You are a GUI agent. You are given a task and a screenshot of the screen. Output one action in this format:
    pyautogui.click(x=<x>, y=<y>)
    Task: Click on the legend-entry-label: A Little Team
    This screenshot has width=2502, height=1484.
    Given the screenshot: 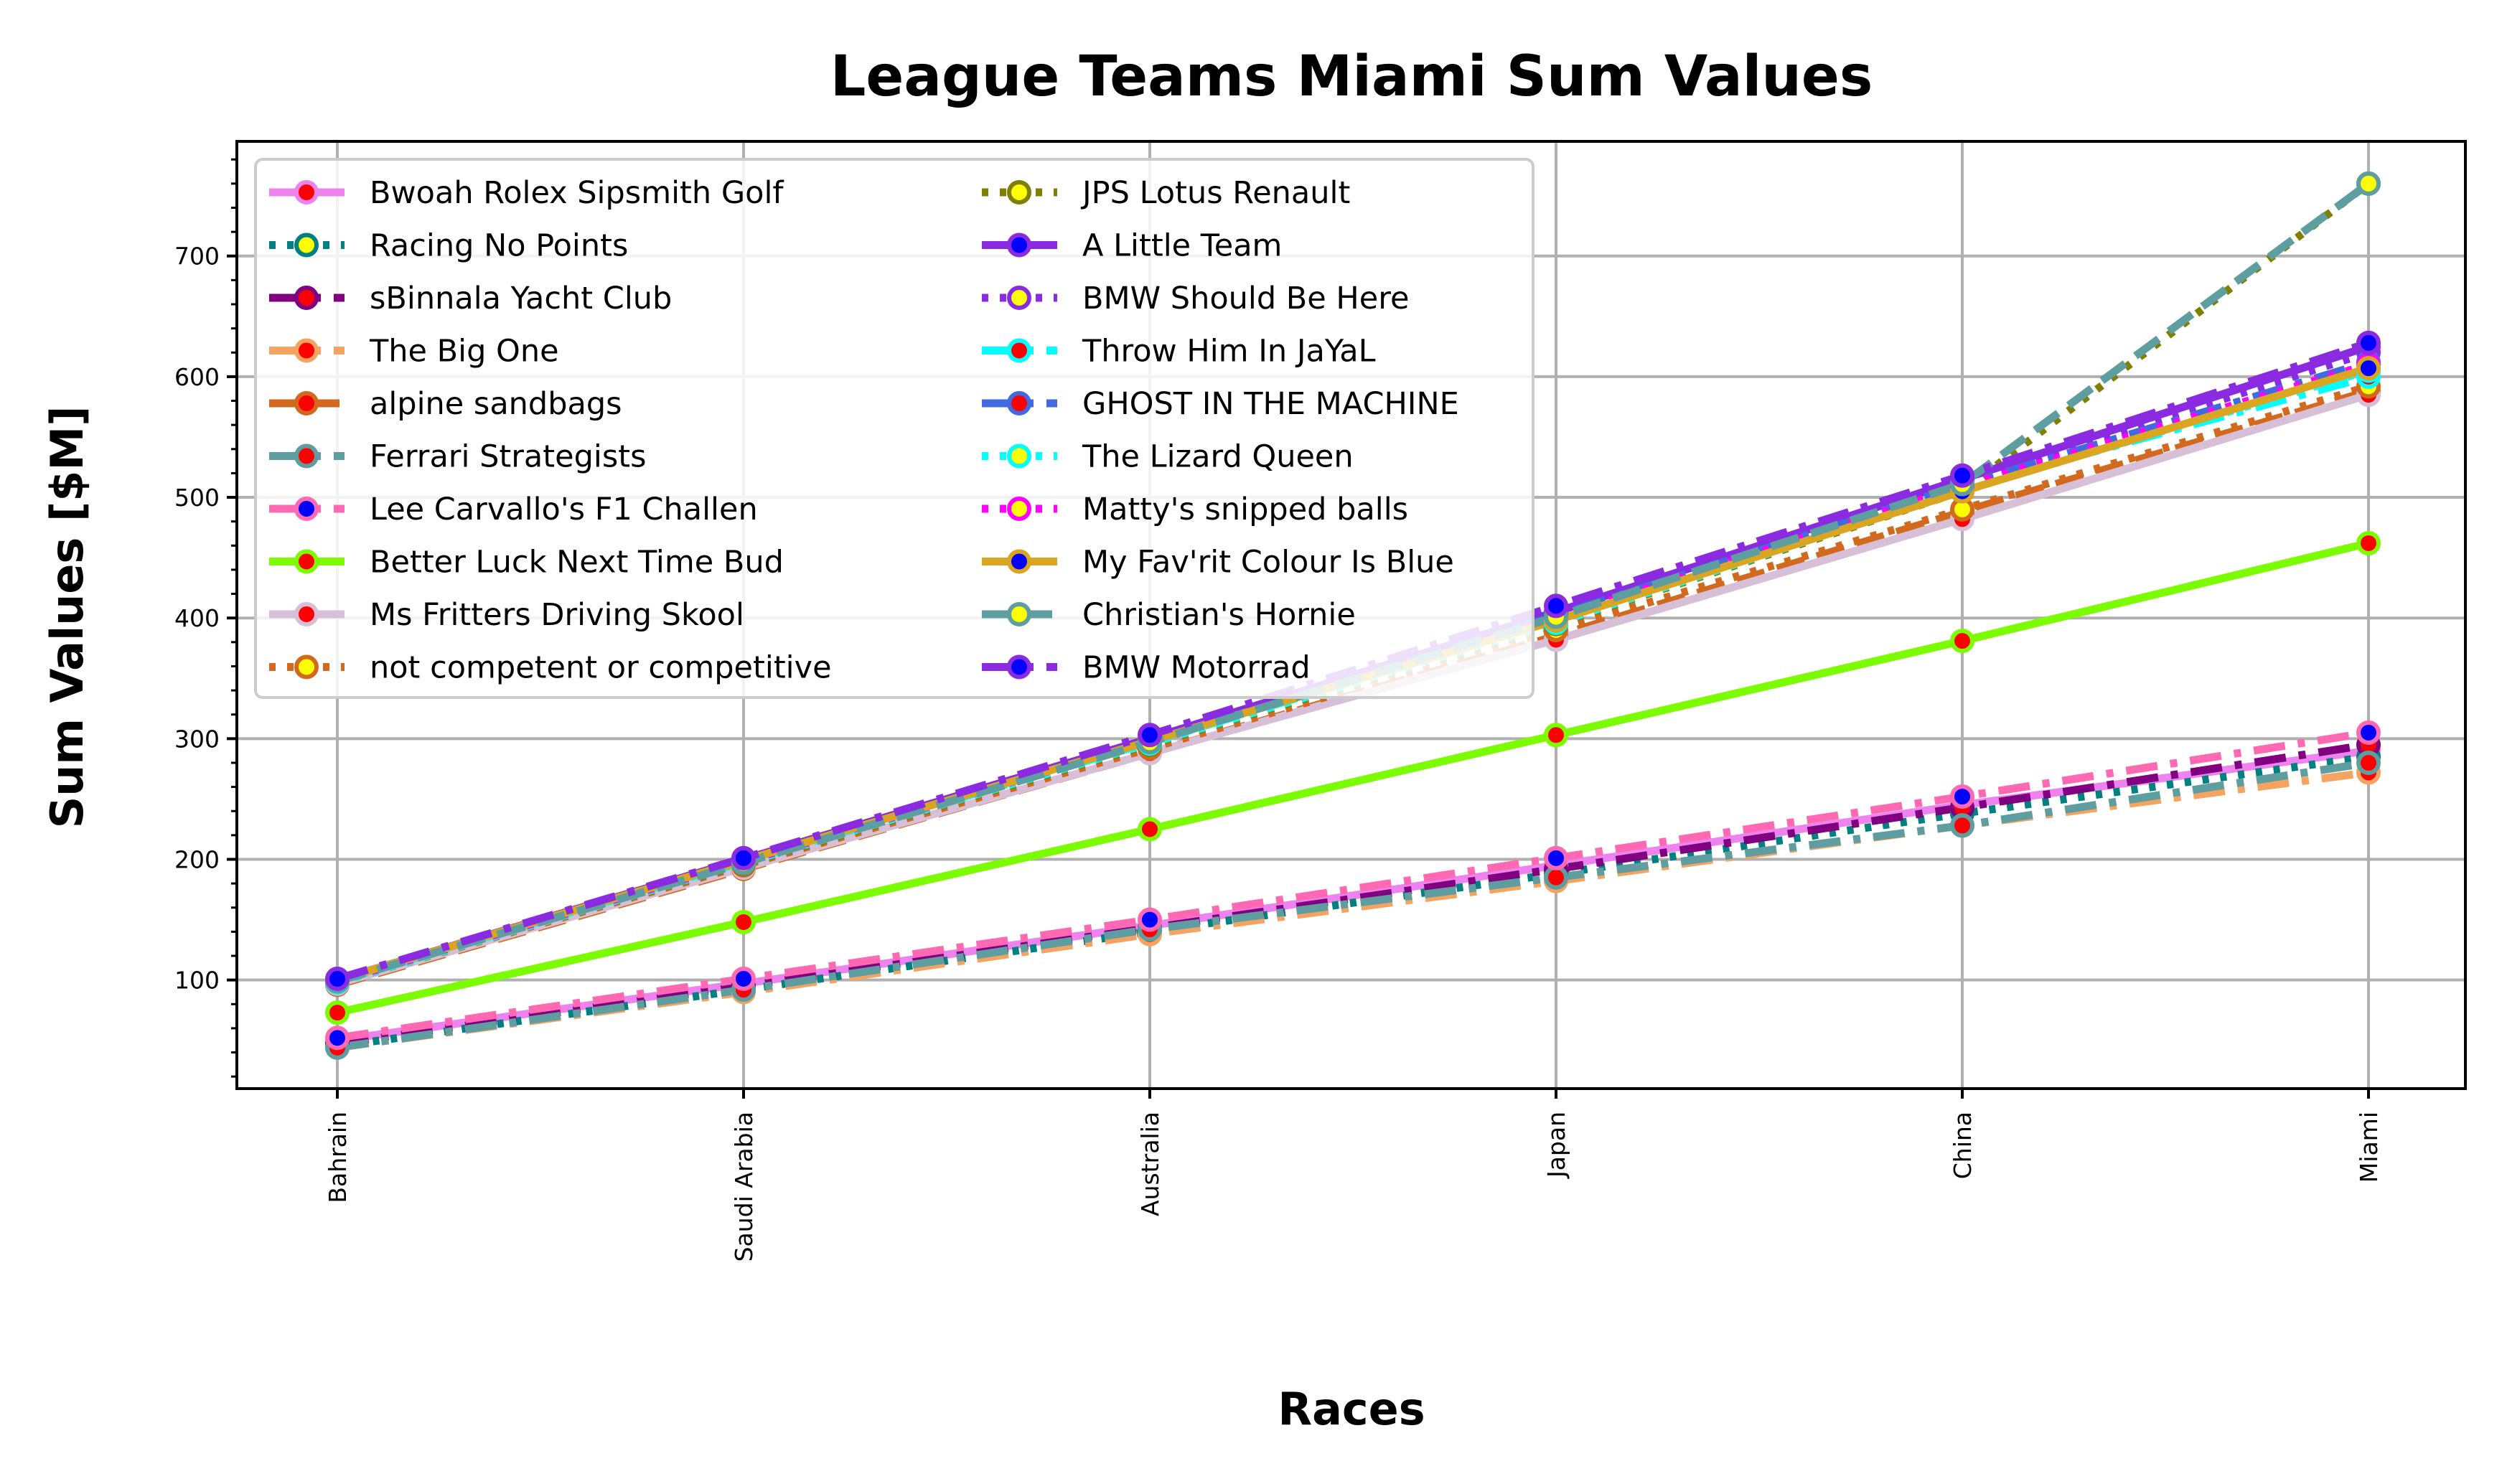 What is the action you would take?
    pyautogui.click(x=1182, y=246)
    